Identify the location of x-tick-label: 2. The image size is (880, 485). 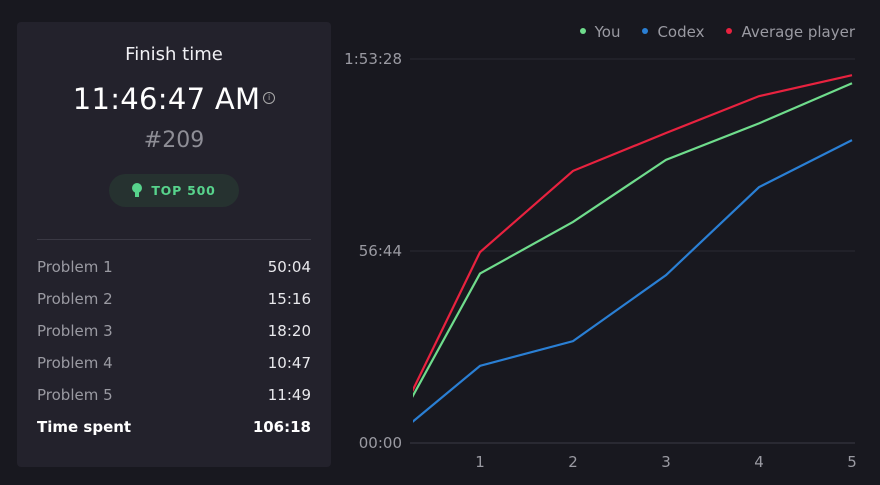
(573, 462).